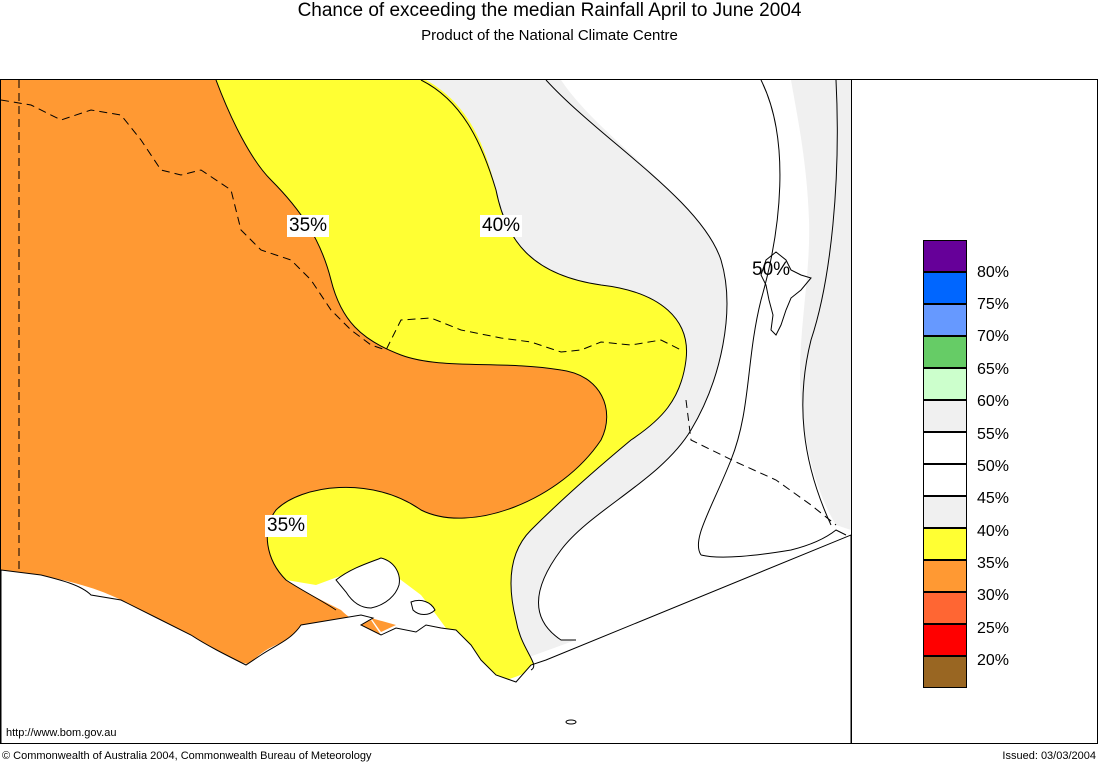 The height and width of the screenshot is (764, 1099). Describe the element at coordinates (993, 304) in the screenshot. I see `legend-label-75: 75%` at that location.